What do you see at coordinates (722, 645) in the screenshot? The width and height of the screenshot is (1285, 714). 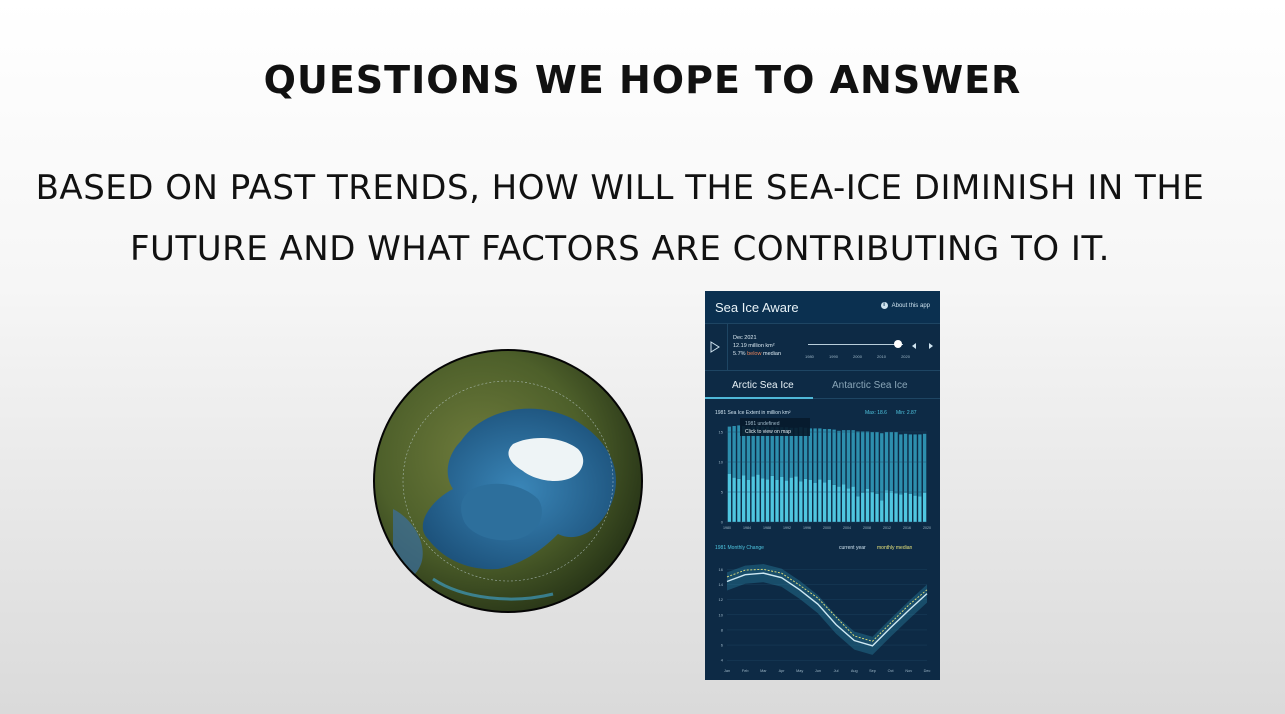 I see `monthly-y-tick: 6` at bounding box center [722, 645].